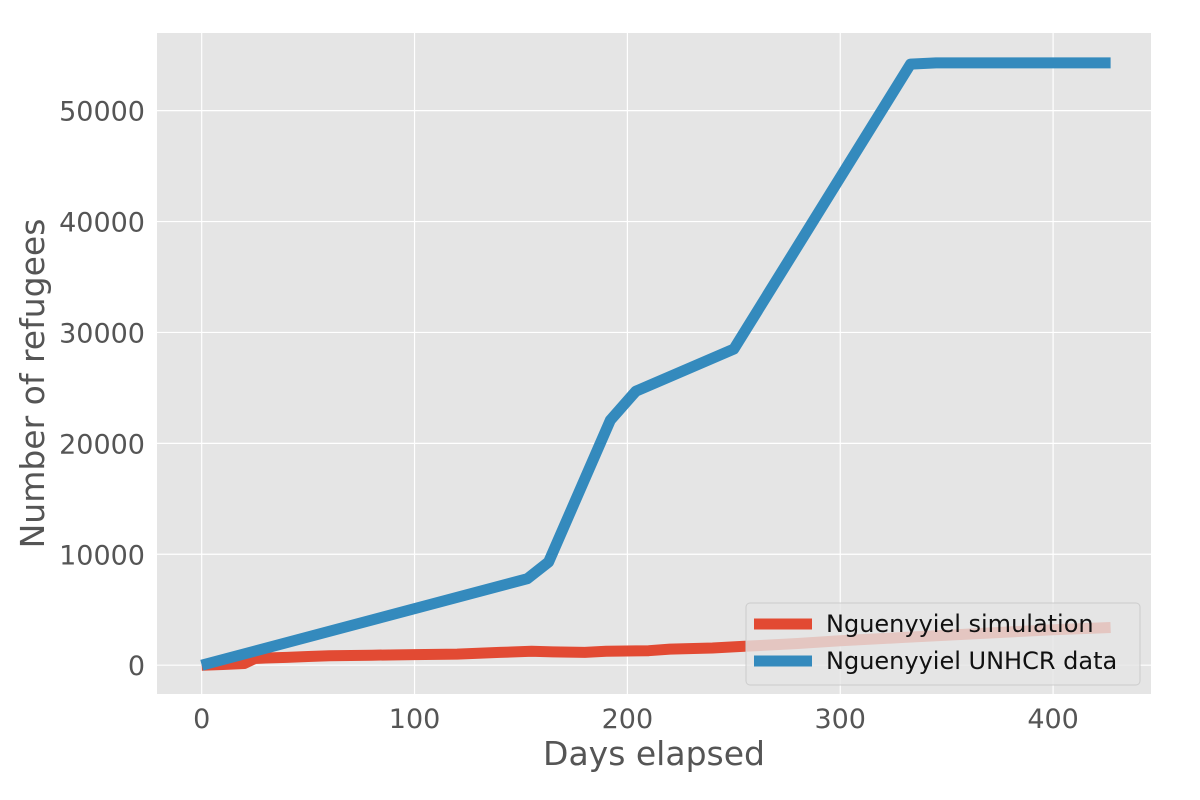 This screenshot has width=1200, height=800. Describe the element at coordinates (102, 444) in the screenshot. I see `y-tick-label: 20000` at that location.